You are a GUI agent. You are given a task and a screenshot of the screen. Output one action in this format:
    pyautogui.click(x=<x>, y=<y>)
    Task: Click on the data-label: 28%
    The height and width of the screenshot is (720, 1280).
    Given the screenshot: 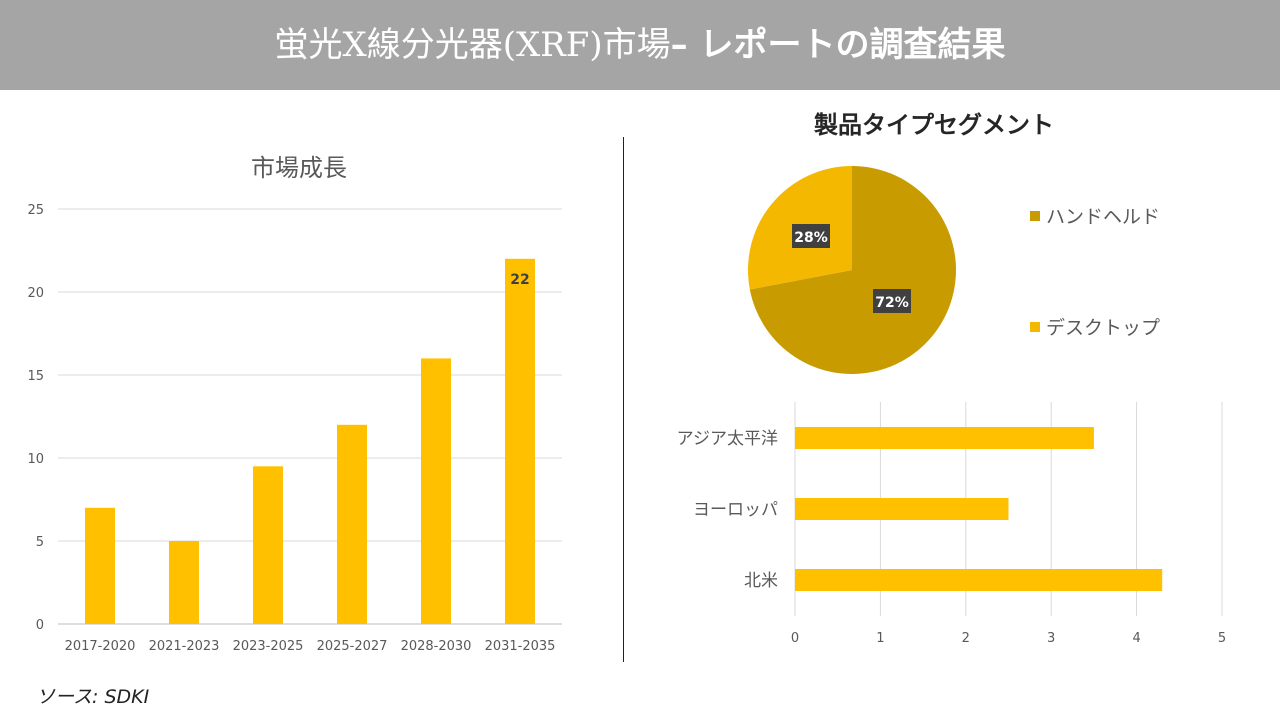 What is the action you would take?
    pyautogui.click(x=811, y=238)
    